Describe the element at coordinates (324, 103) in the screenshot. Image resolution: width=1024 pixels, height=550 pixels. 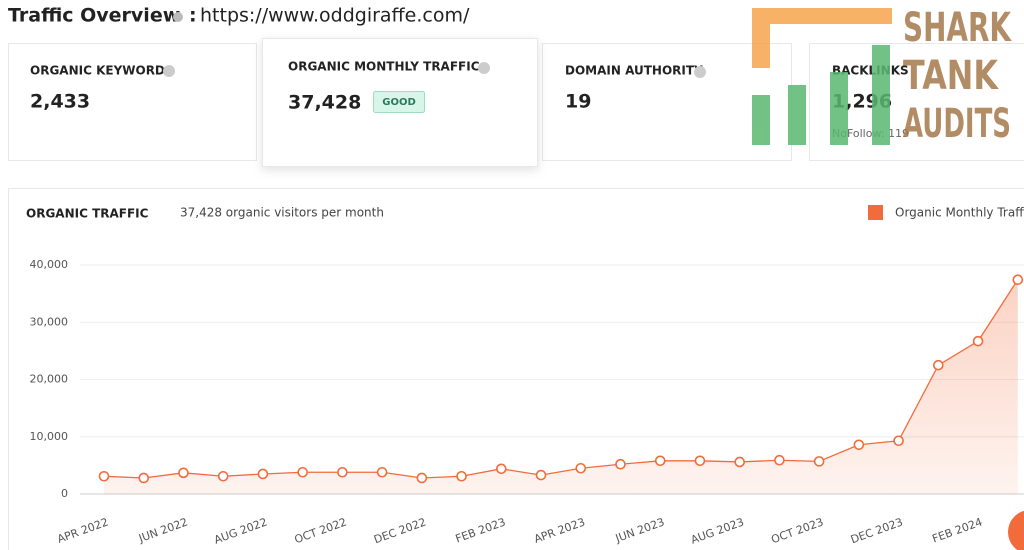
I see `card-value: 37,428` at that location.